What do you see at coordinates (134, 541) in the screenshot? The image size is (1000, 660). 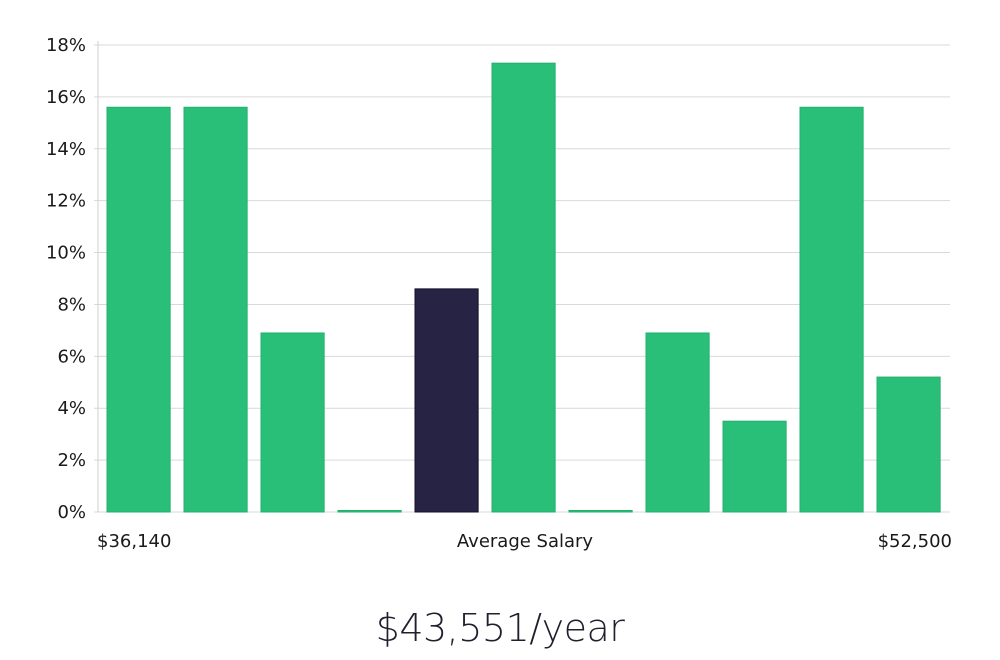 I see `x-label-min: $36,140` at bounding box center [134, 541].